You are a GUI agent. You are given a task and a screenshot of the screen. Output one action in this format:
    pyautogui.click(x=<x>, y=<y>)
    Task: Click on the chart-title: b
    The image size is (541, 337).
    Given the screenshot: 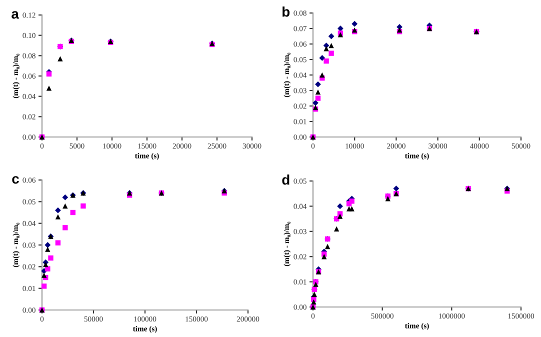 What is the action you would take?
    pyautogui.click(x=286, y=11)
    